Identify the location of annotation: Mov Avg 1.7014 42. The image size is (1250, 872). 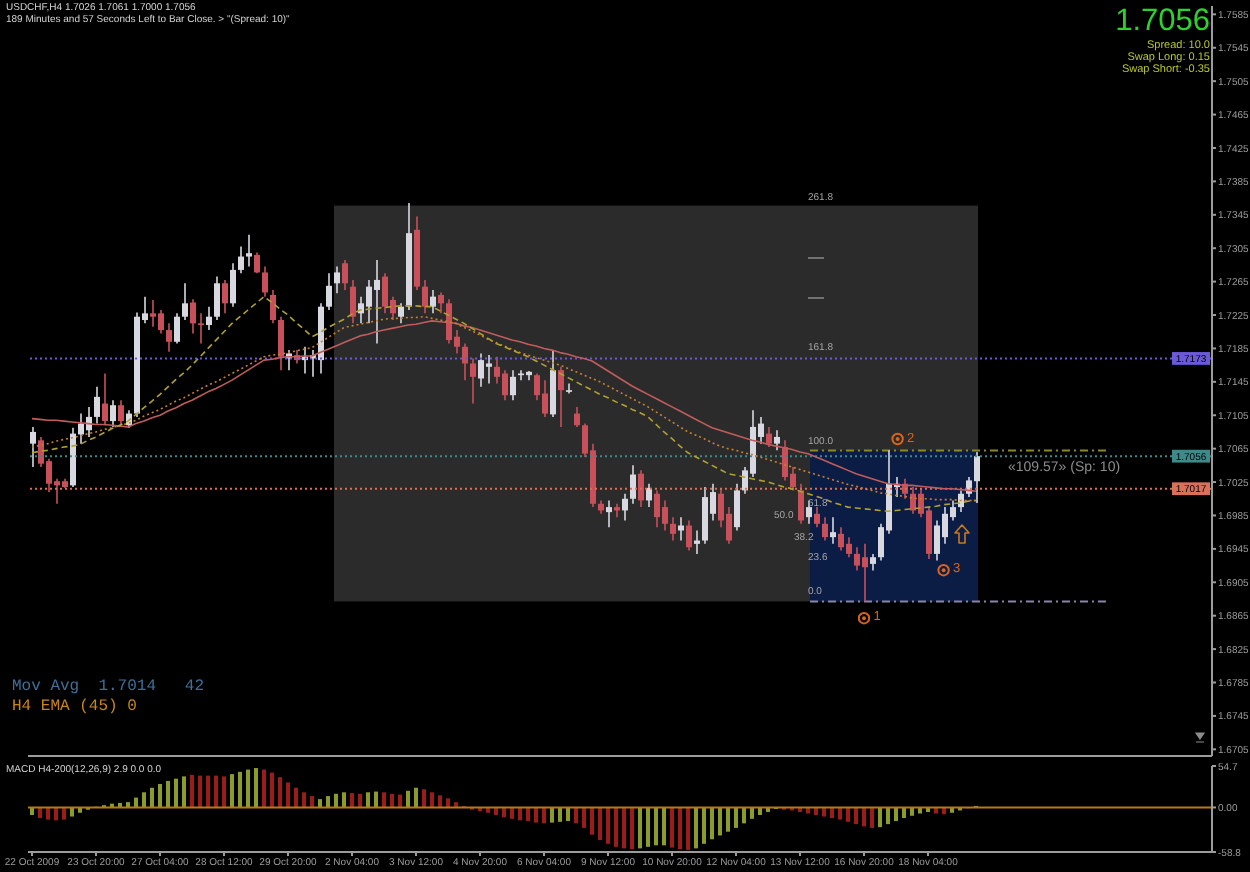
(108, 687).